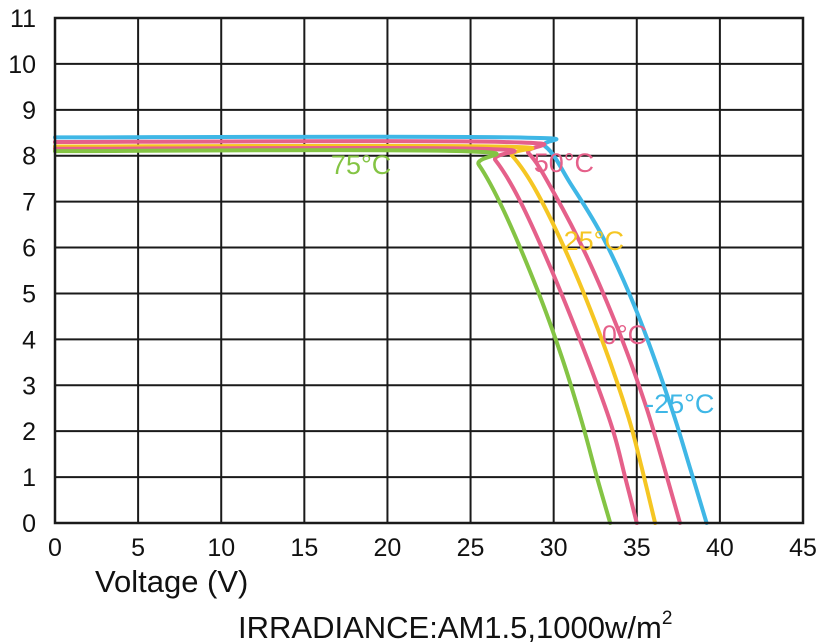  I want to click on y-tick-label: 11, so click(23, 19).